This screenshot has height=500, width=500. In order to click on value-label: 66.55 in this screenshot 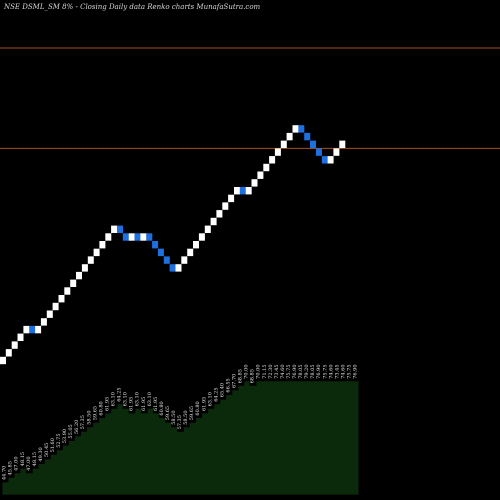, I will do `click(228, 385)`.